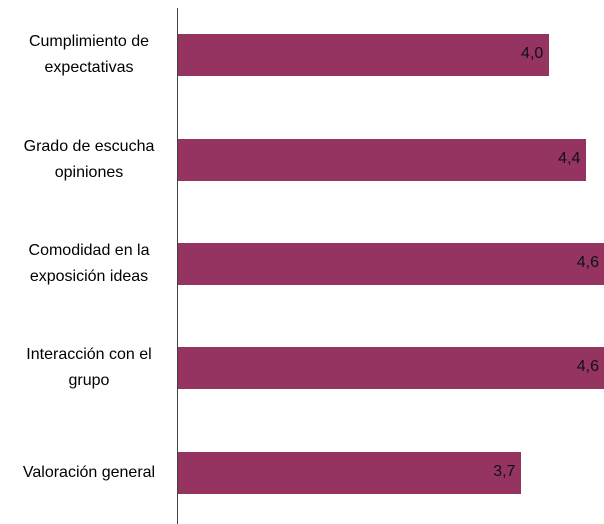 The height and width of the screenshot is (524, 604). I want to click on category-label: Grado de escucha opiniones, so click(89, 159).